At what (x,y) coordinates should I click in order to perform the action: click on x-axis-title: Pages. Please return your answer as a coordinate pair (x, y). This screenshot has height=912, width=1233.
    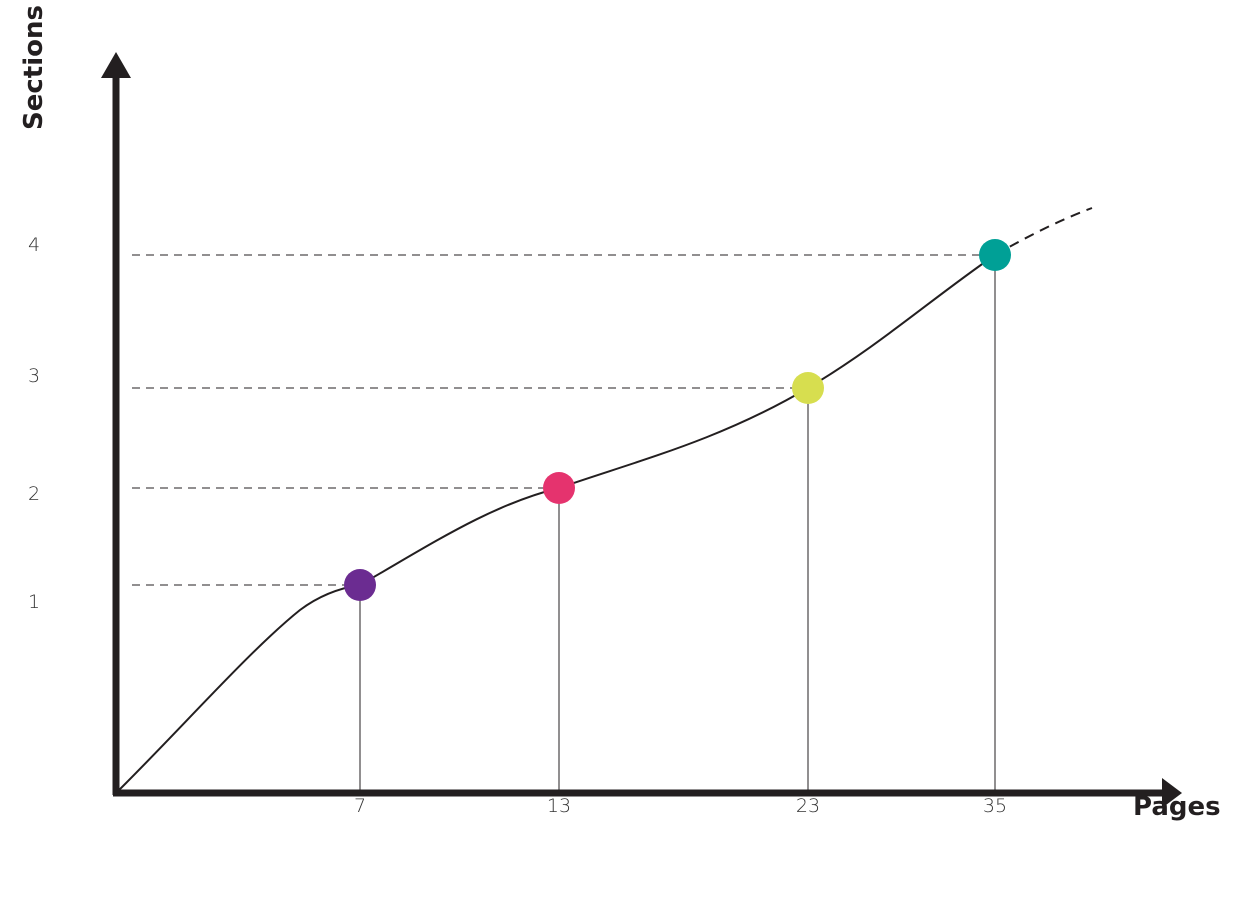
    Looking at the image, I should click on (1177, 807).